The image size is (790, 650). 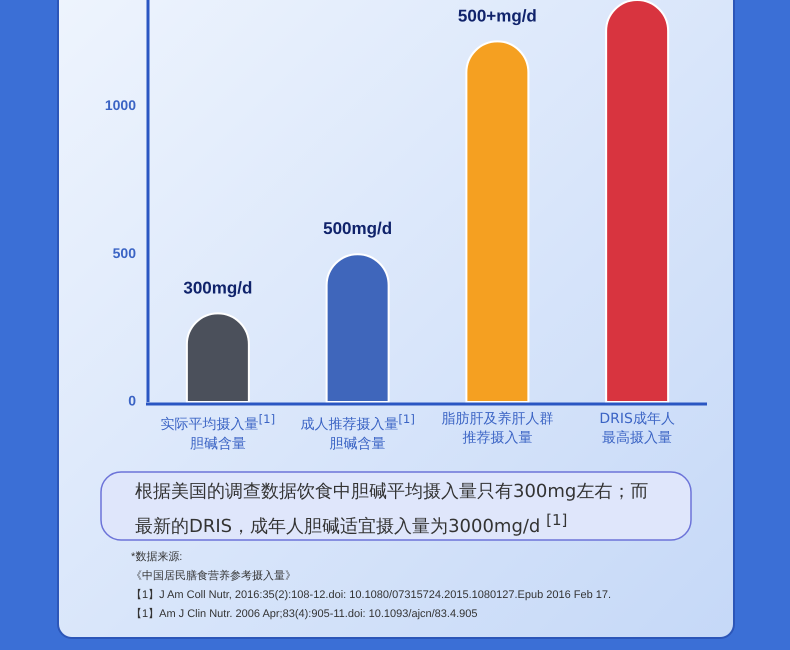 I want to click on category-label: 实际平均摄入量$^{[1]}$胆碱含量, so click(x=218, y=432).